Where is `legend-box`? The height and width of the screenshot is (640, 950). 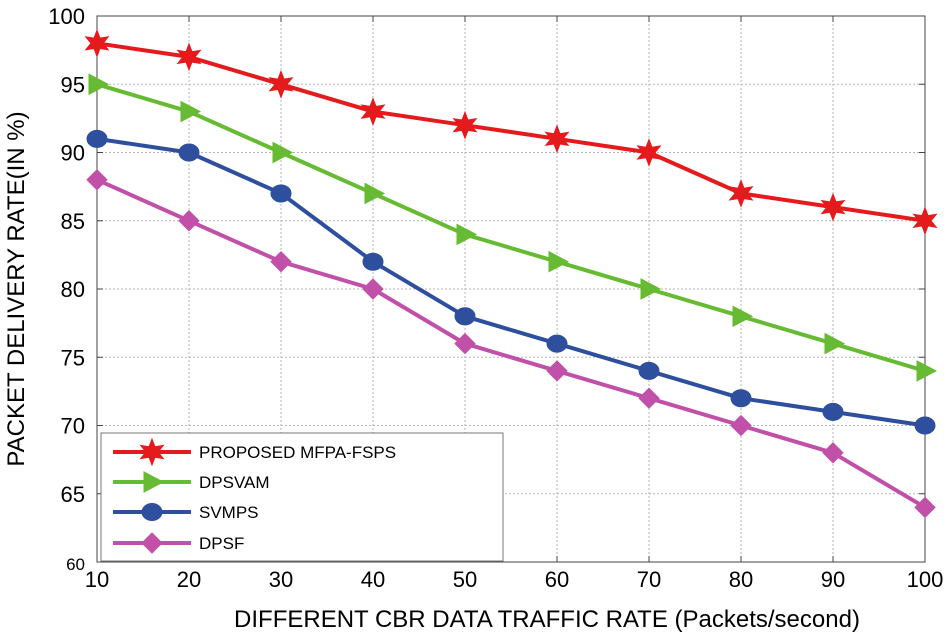
legend-box is located at coordinates (302, 497).